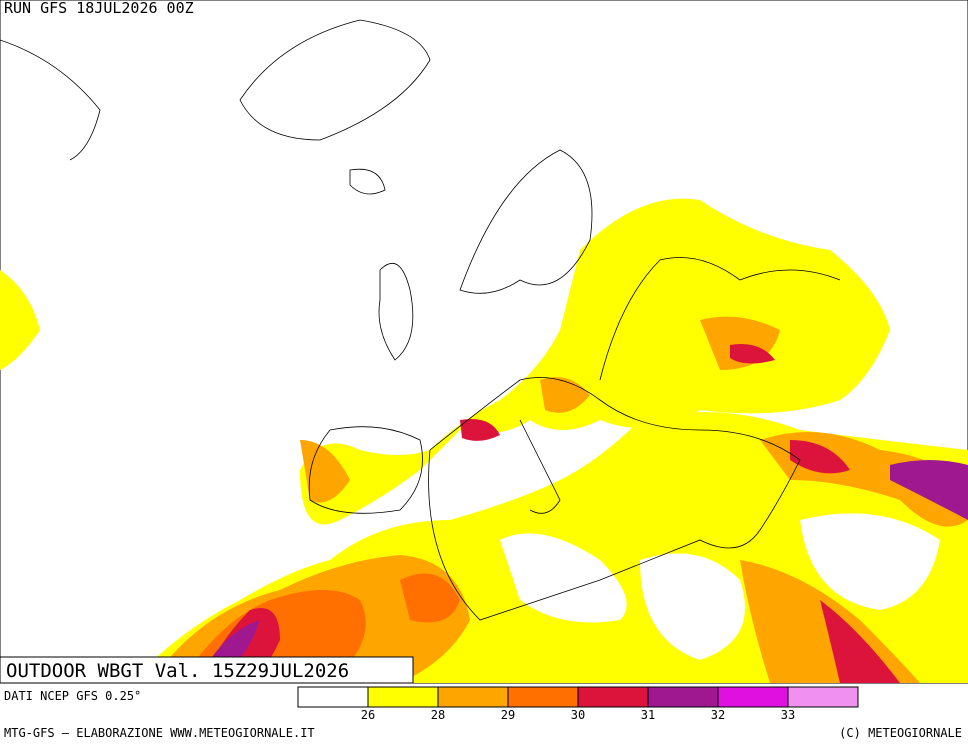 This screenshot has width=968, height=745. What do you see at coordinates (99, 8) in the screenshot?
I see `run-title: RUN GFS 18JUL2026 00Z` at bounding box center [99, 8].